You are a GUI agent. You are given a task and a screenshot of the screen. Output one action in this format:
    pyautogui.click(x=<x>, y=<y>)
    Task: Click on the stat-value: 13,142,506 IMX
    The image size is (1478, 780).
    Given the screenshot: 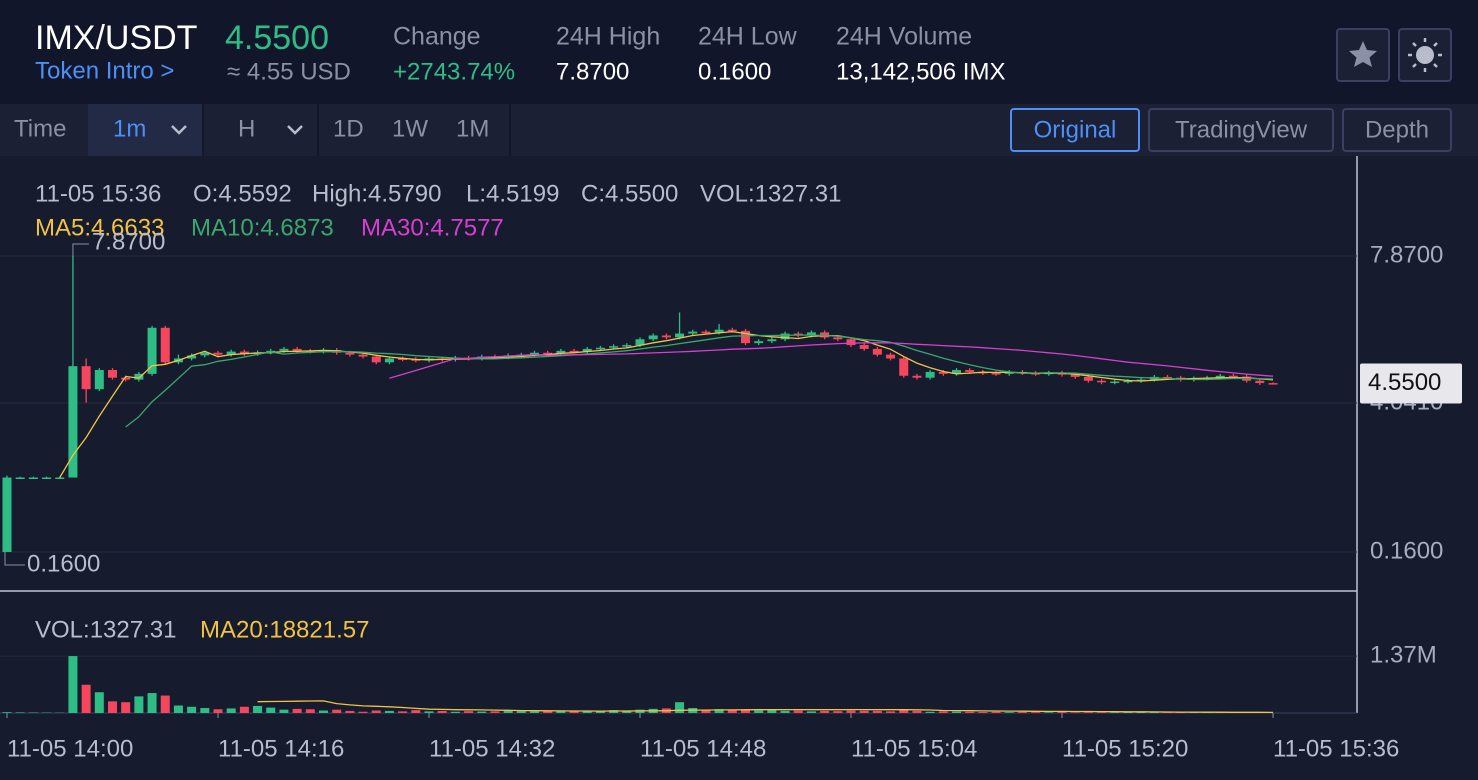 What is the action you would take?
    pyautogui.click(x=920, y=71)
    